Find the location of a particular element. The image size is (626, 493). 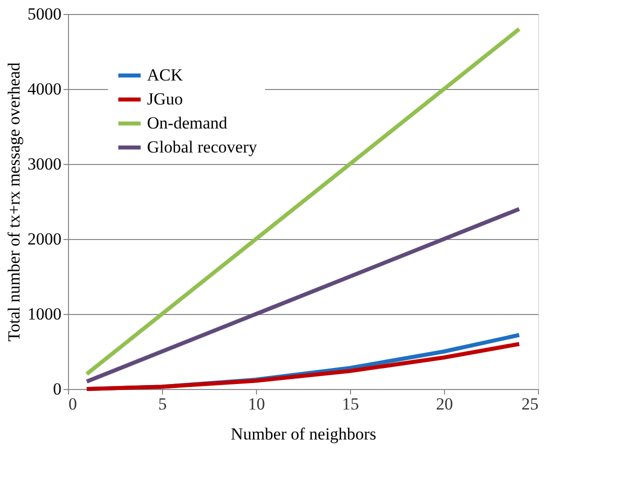

y-axis-title: Total number of tx+rx message overhead is located at coordinates (14, 202).